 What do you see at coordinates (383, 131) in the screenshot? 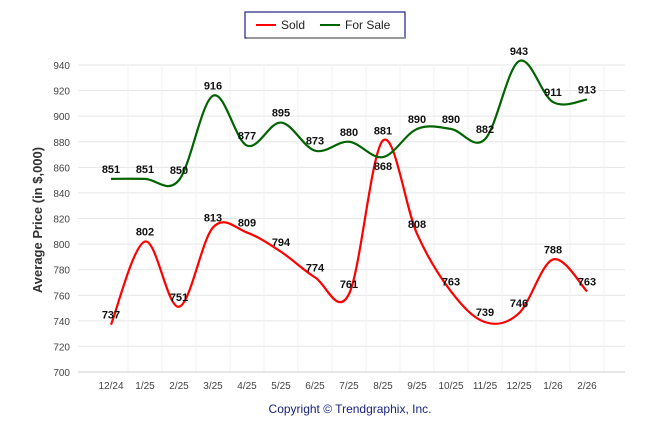
I see `data-label: 881` at bounding box center [383, 131].